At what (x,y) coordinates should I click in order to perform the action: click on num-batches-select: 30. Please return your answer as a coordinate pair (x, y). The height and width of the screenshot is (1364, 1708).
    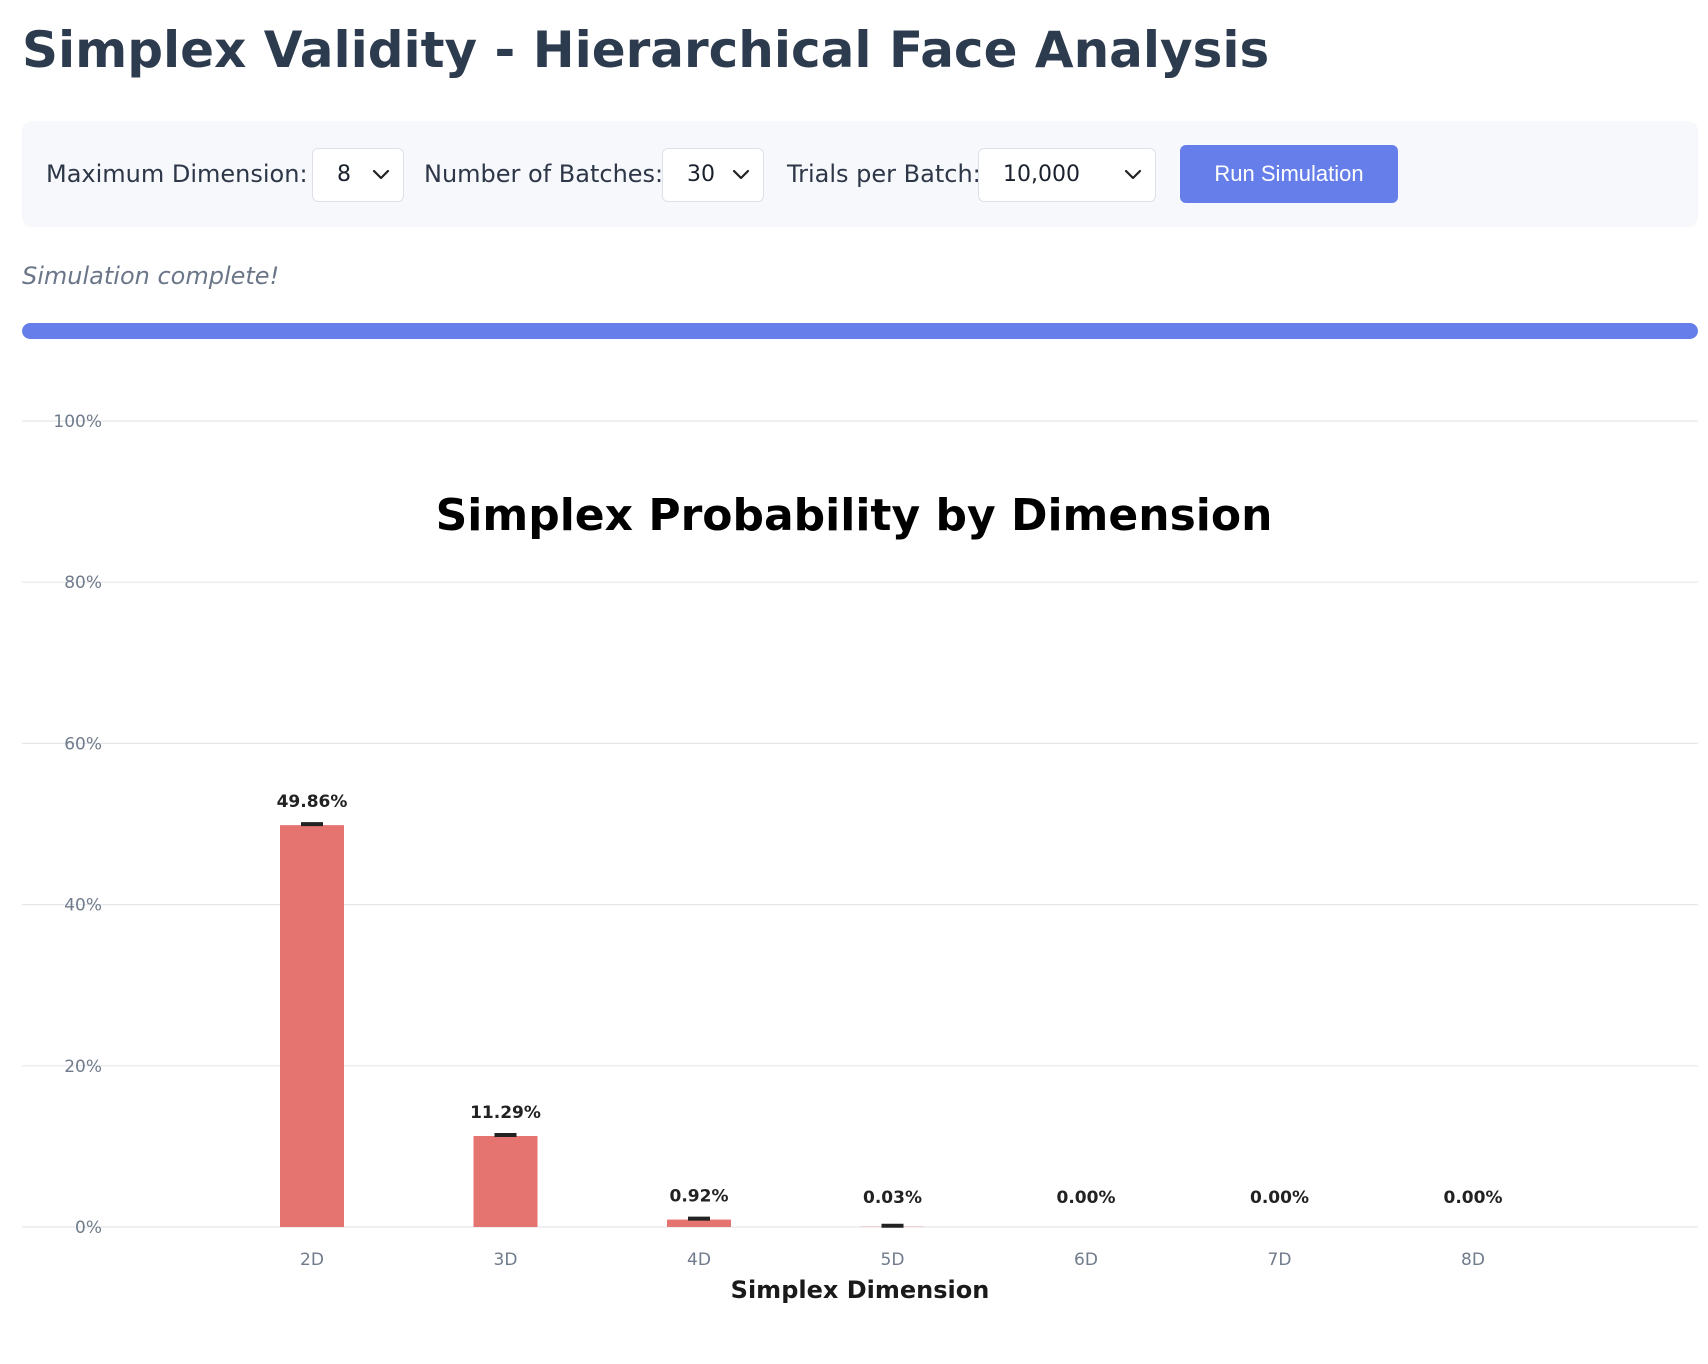
    Looking at the image, I should click on (713, 175).